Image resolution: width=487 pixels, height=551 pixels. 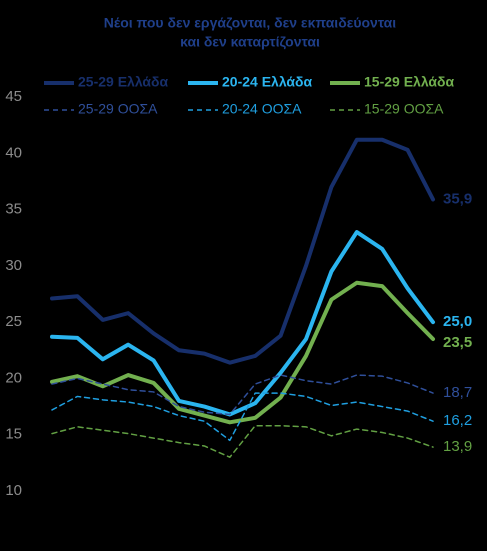 What do you see at coordinates (13, 152) in the screenshot?
I see `y-tick-label: 40` at bounding box center [13, 152].